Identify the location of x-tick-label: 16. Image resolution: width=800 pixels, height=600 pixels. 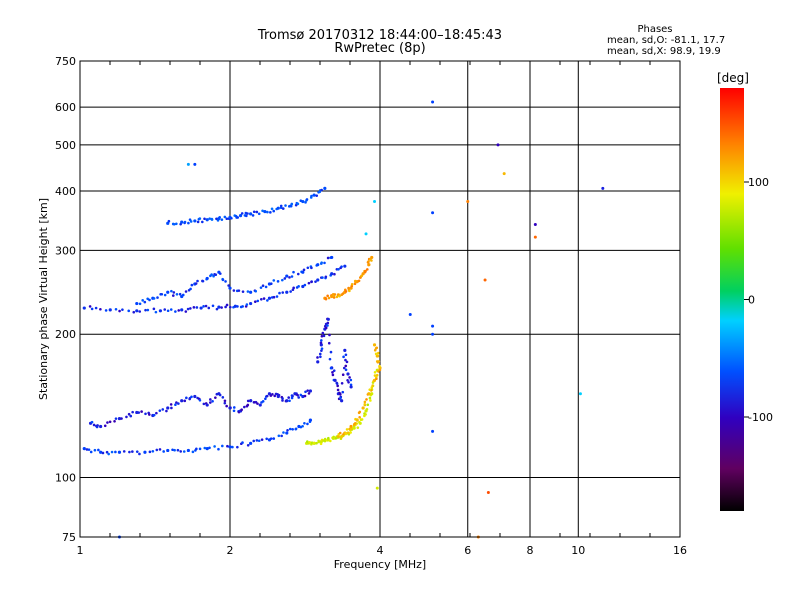
(680, 550).